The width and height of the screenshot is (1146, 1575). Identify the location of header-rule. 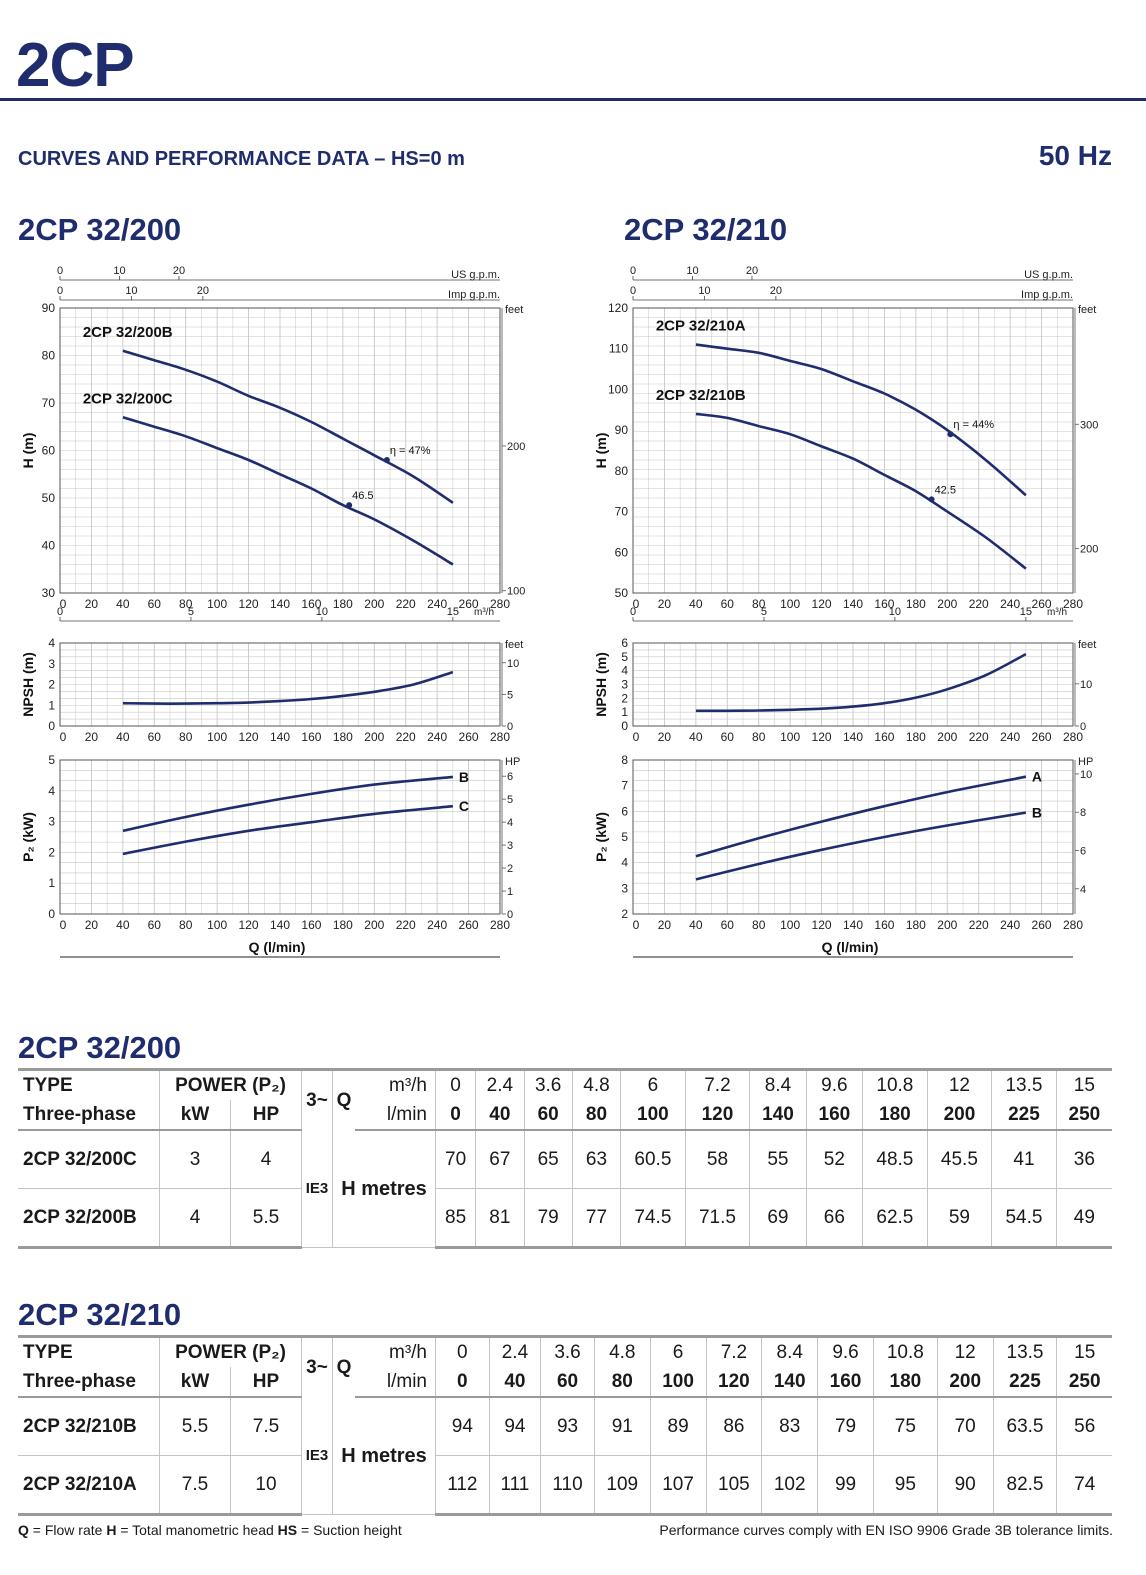
(573, 99).